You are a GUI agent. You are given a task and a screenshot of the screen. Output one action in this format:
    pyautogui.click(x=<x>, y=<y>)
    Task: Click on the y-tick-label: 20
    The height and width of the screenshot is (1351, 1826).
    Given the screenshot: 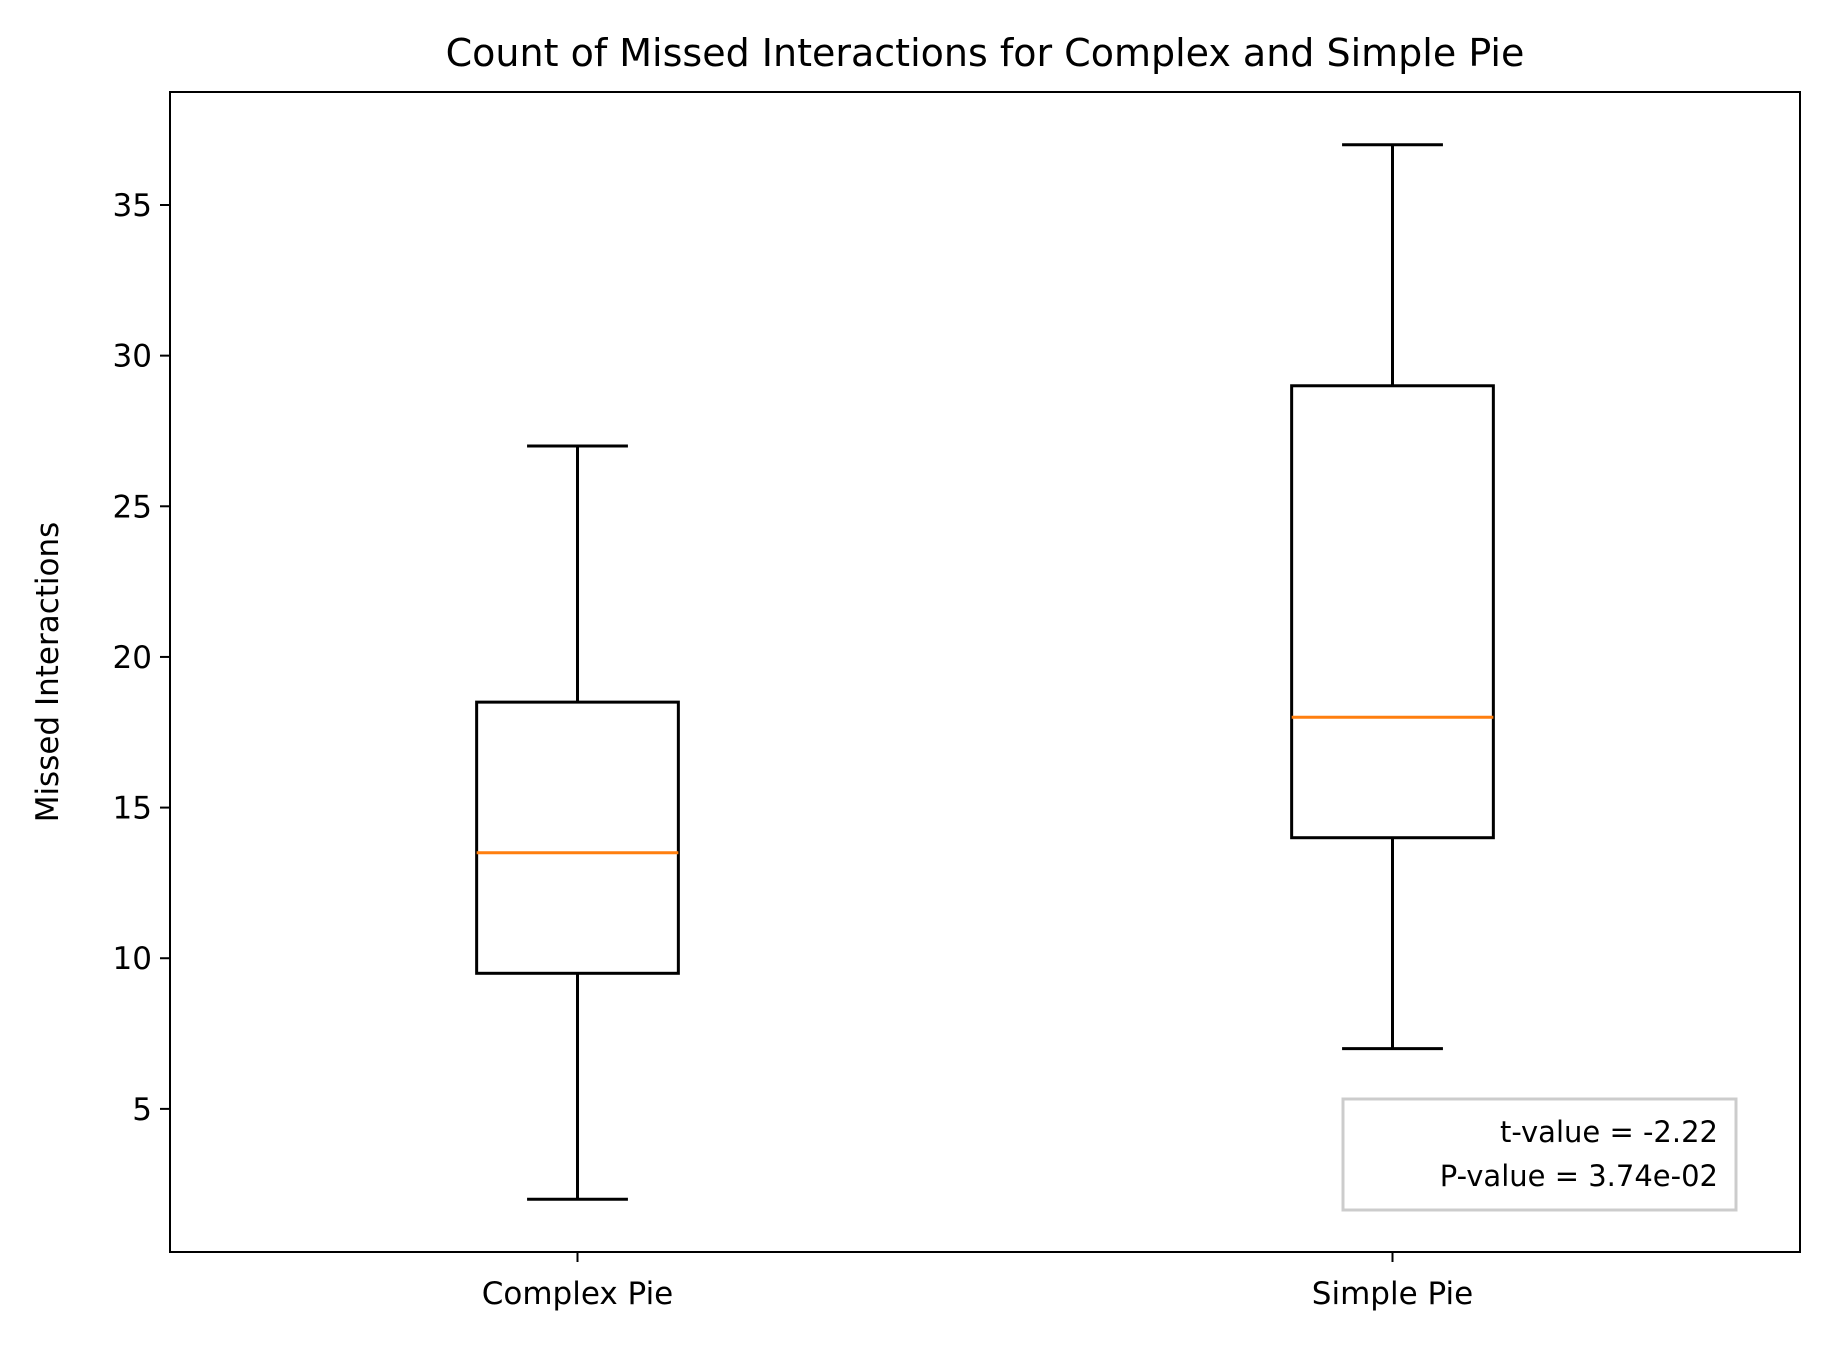 What is the action you would take?
    pyautogui.click(x=132, y=658)
    